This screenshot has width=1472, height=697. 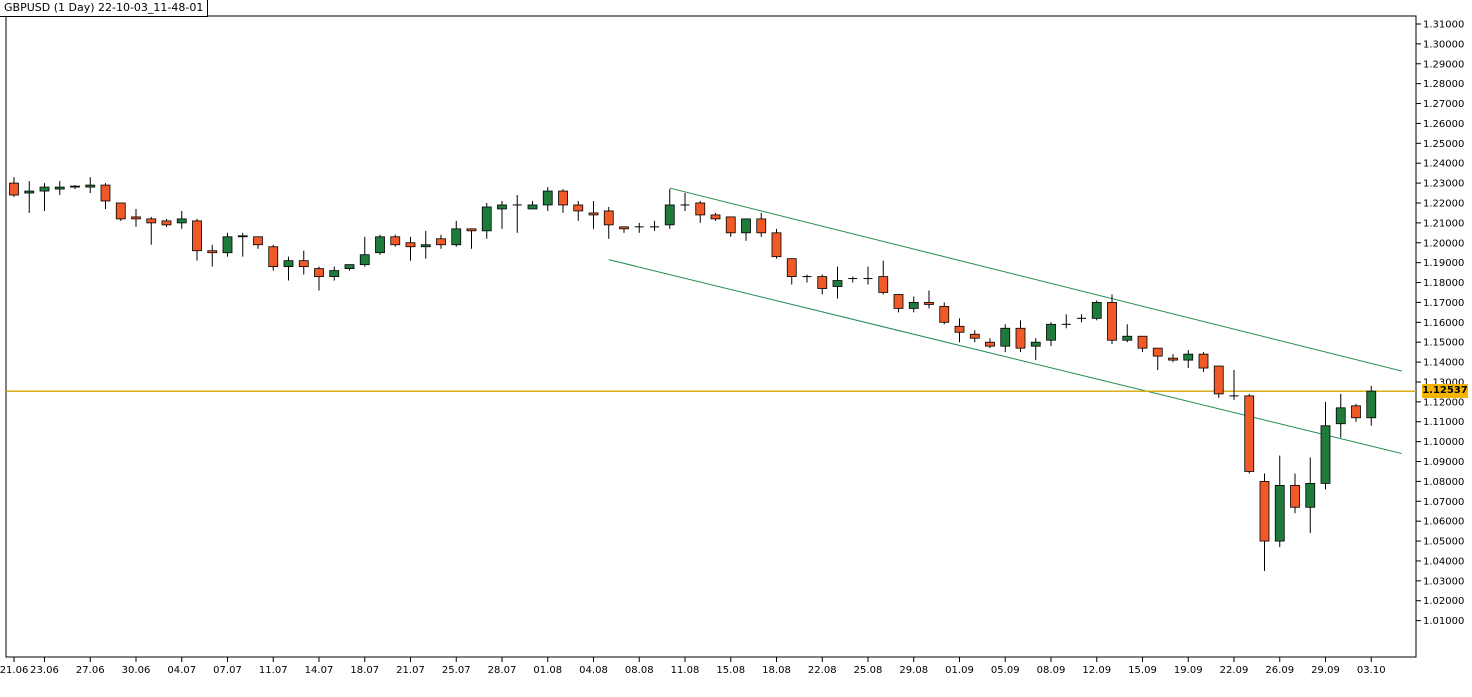 What do you see at coordinates (868, 670) in the screenshot?
I see `x-tick-label: 25.08` at bounding box center [868, 670].